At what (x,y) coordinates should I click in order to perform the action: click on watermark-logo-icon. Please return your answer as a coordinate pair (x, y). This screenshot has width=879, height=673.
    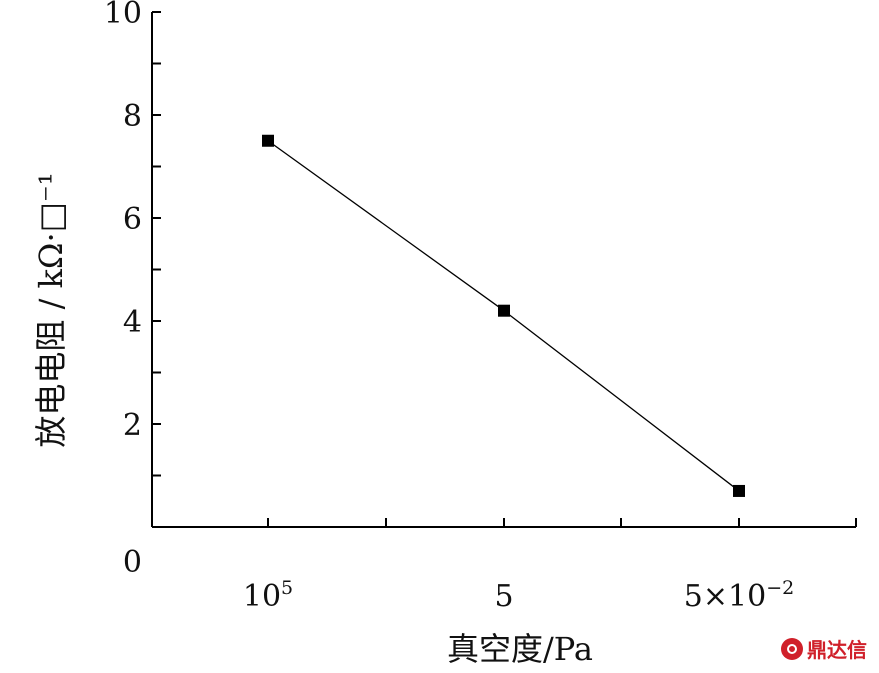
    Looking at the image, I should click on (792, 648).